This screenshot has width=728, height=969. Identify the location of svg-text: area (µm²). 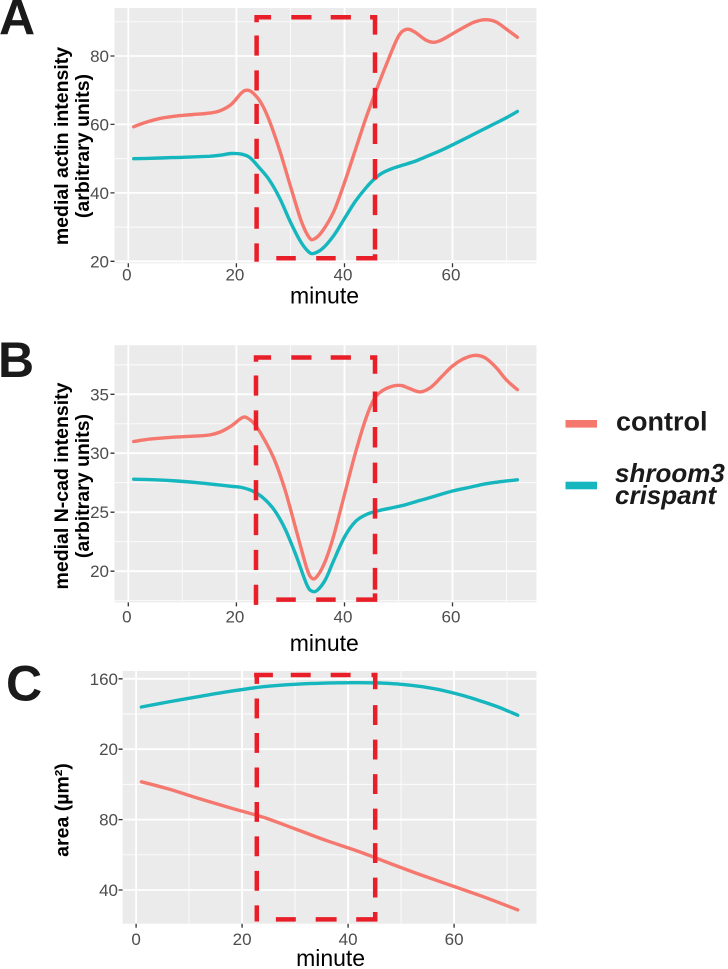
(63, 810).